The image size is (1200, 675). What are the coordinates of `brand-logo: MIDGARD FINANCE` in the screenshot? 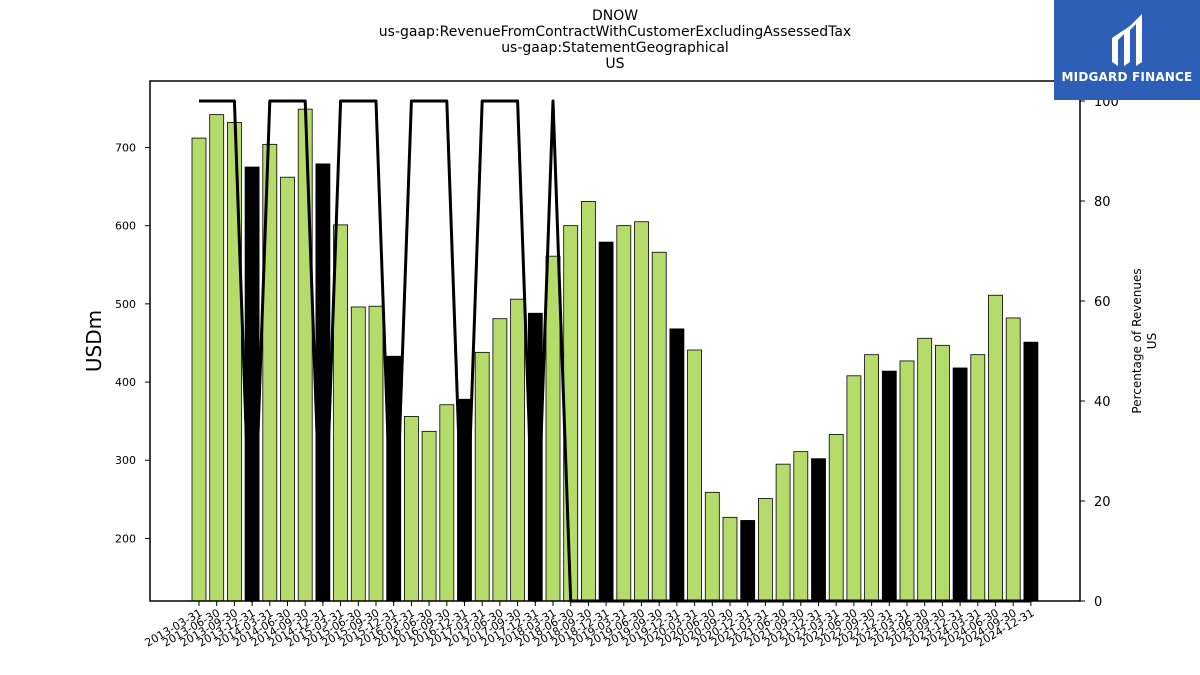 It's located at (1127, 50).